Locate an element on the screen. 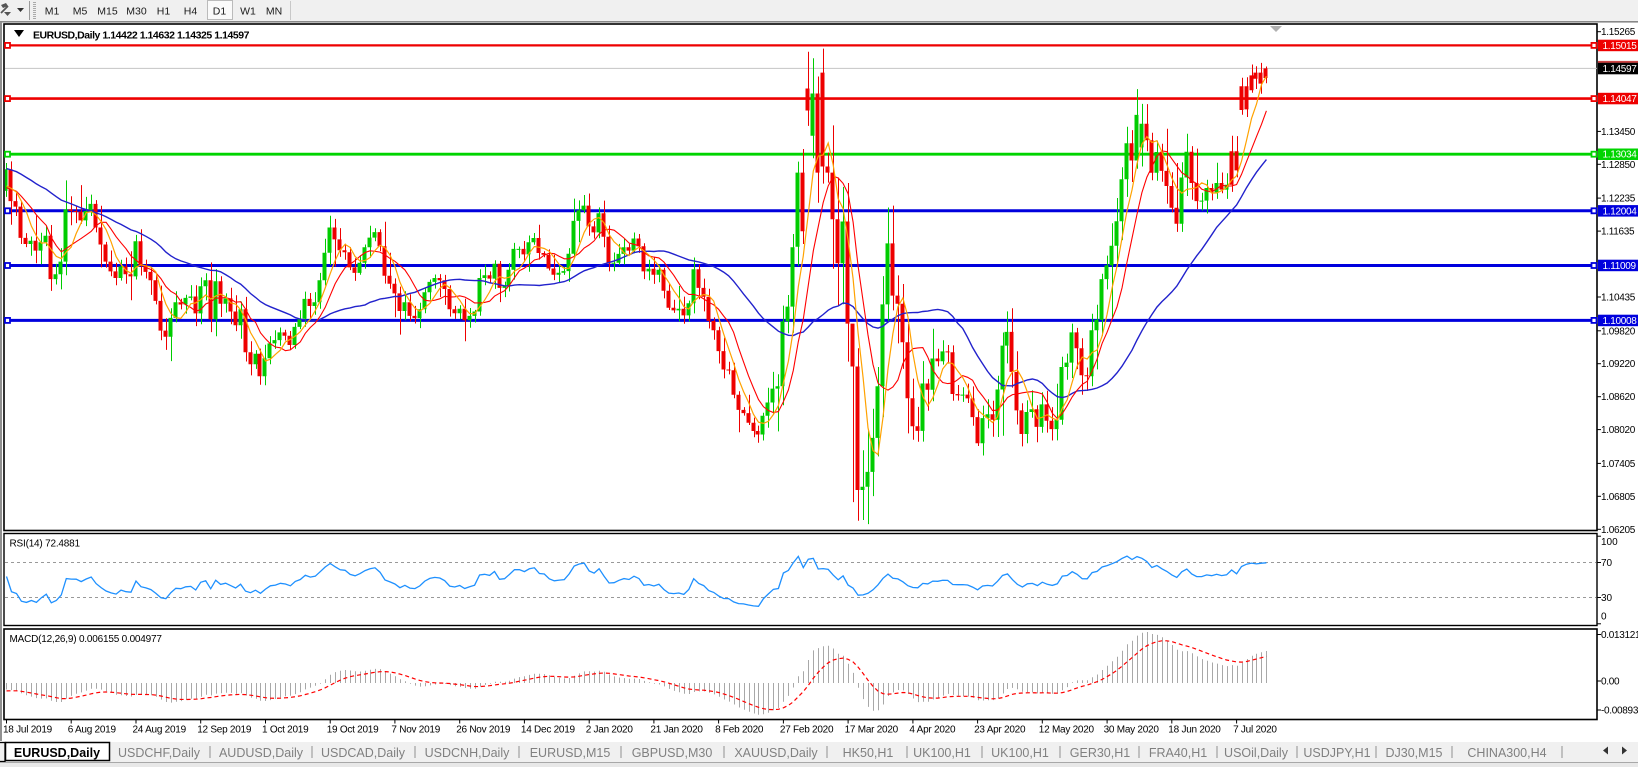 The image size is (1638, 767). svg-text: 18 Jul 2019 is located at coordinates (28, 730).